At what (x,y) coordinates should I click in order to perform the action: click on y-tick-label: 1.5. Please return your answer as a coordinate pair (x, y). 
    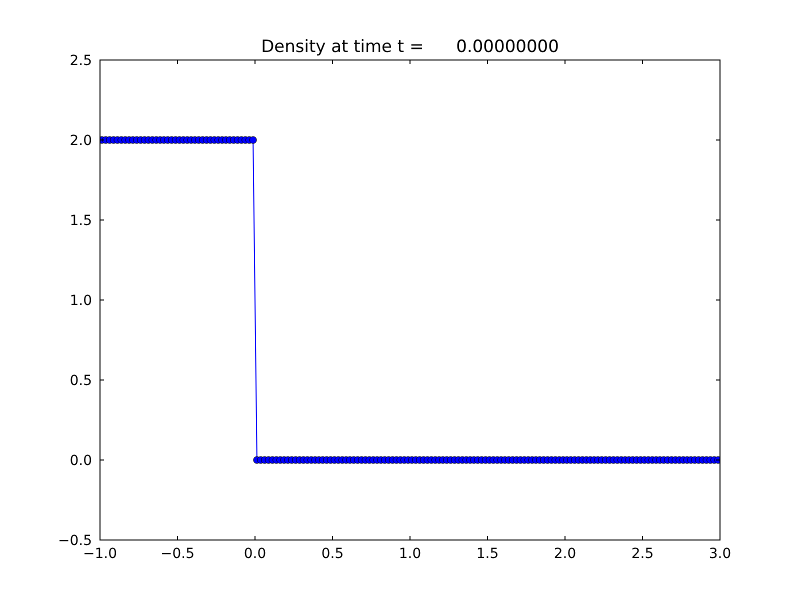
    Looking at the image, I should click on (81, 221).